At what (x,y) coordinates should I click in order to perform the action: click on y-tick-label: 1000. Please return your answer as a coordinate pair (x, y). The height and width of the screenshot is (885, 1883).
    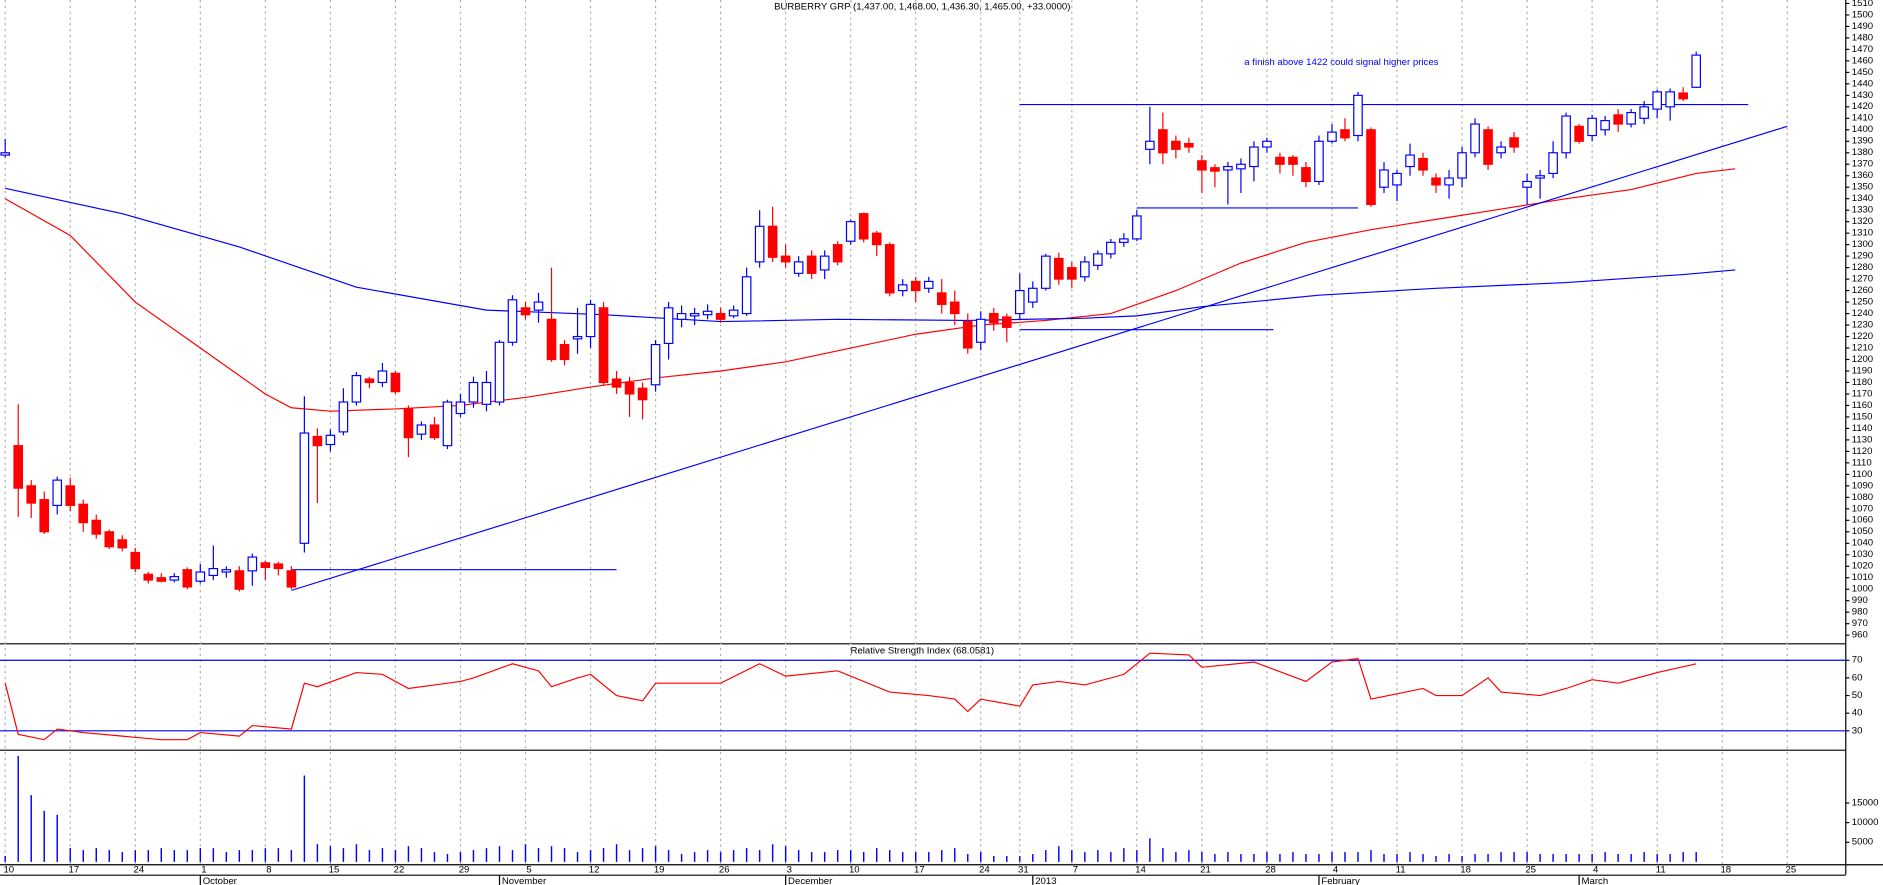
    Looking at the image, I should click on (1862, 588).